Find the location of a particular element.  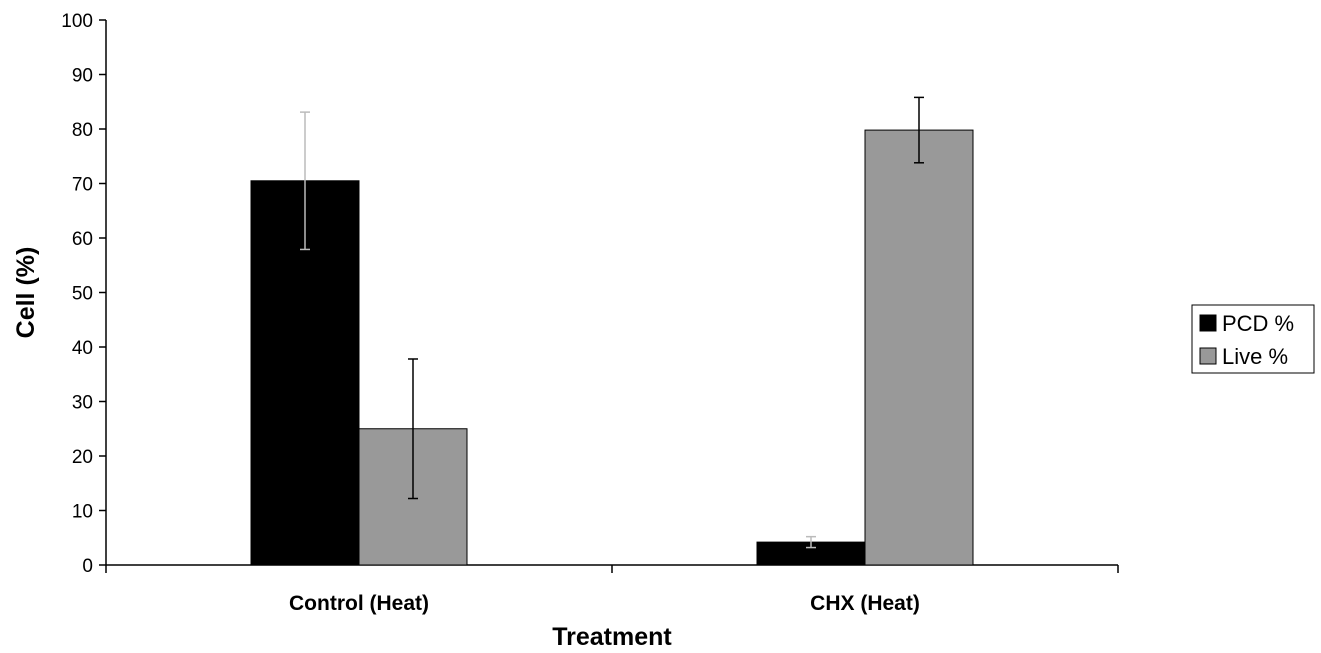

y-axis-title: Cell (%) is located at coordinates (26, 293).